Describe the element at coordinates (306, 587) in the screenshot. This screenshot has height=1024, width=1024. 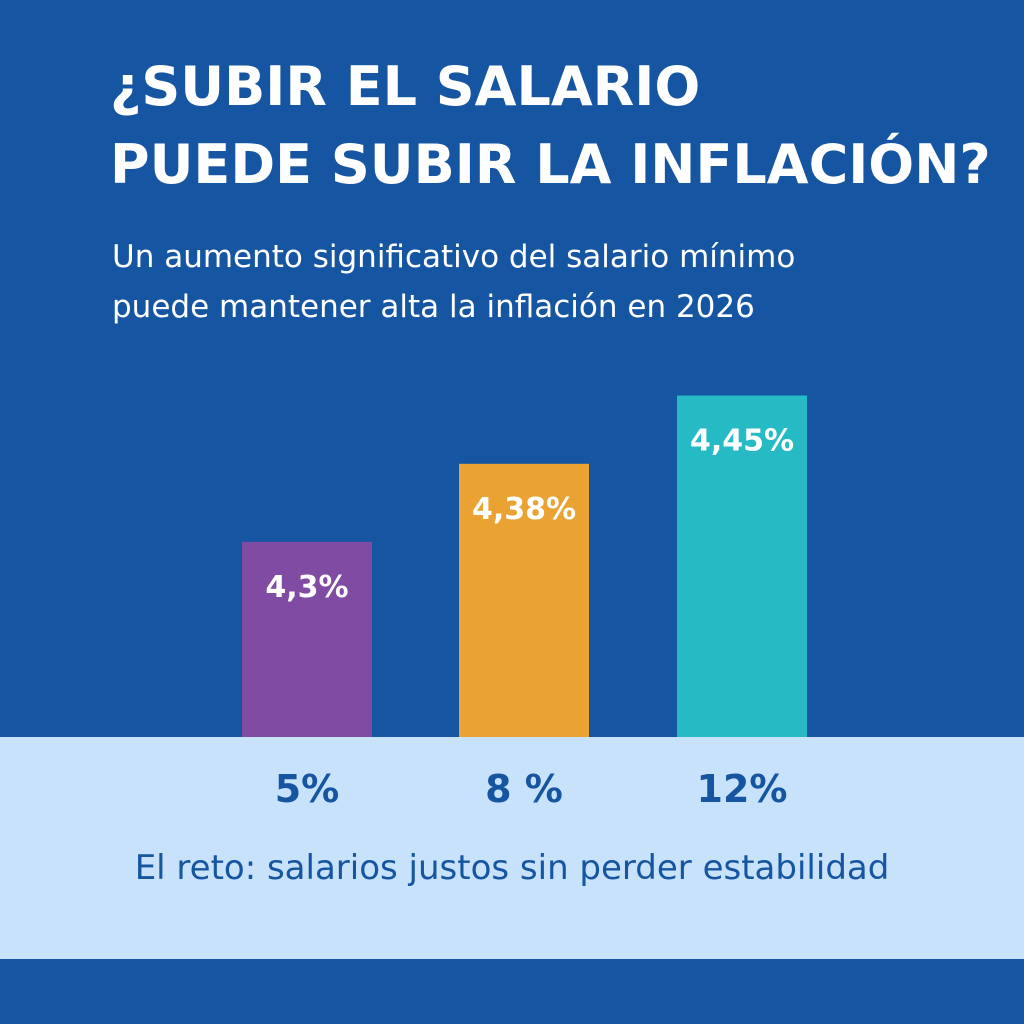
I see `bar-value-label-1: 4,3%` at that location.